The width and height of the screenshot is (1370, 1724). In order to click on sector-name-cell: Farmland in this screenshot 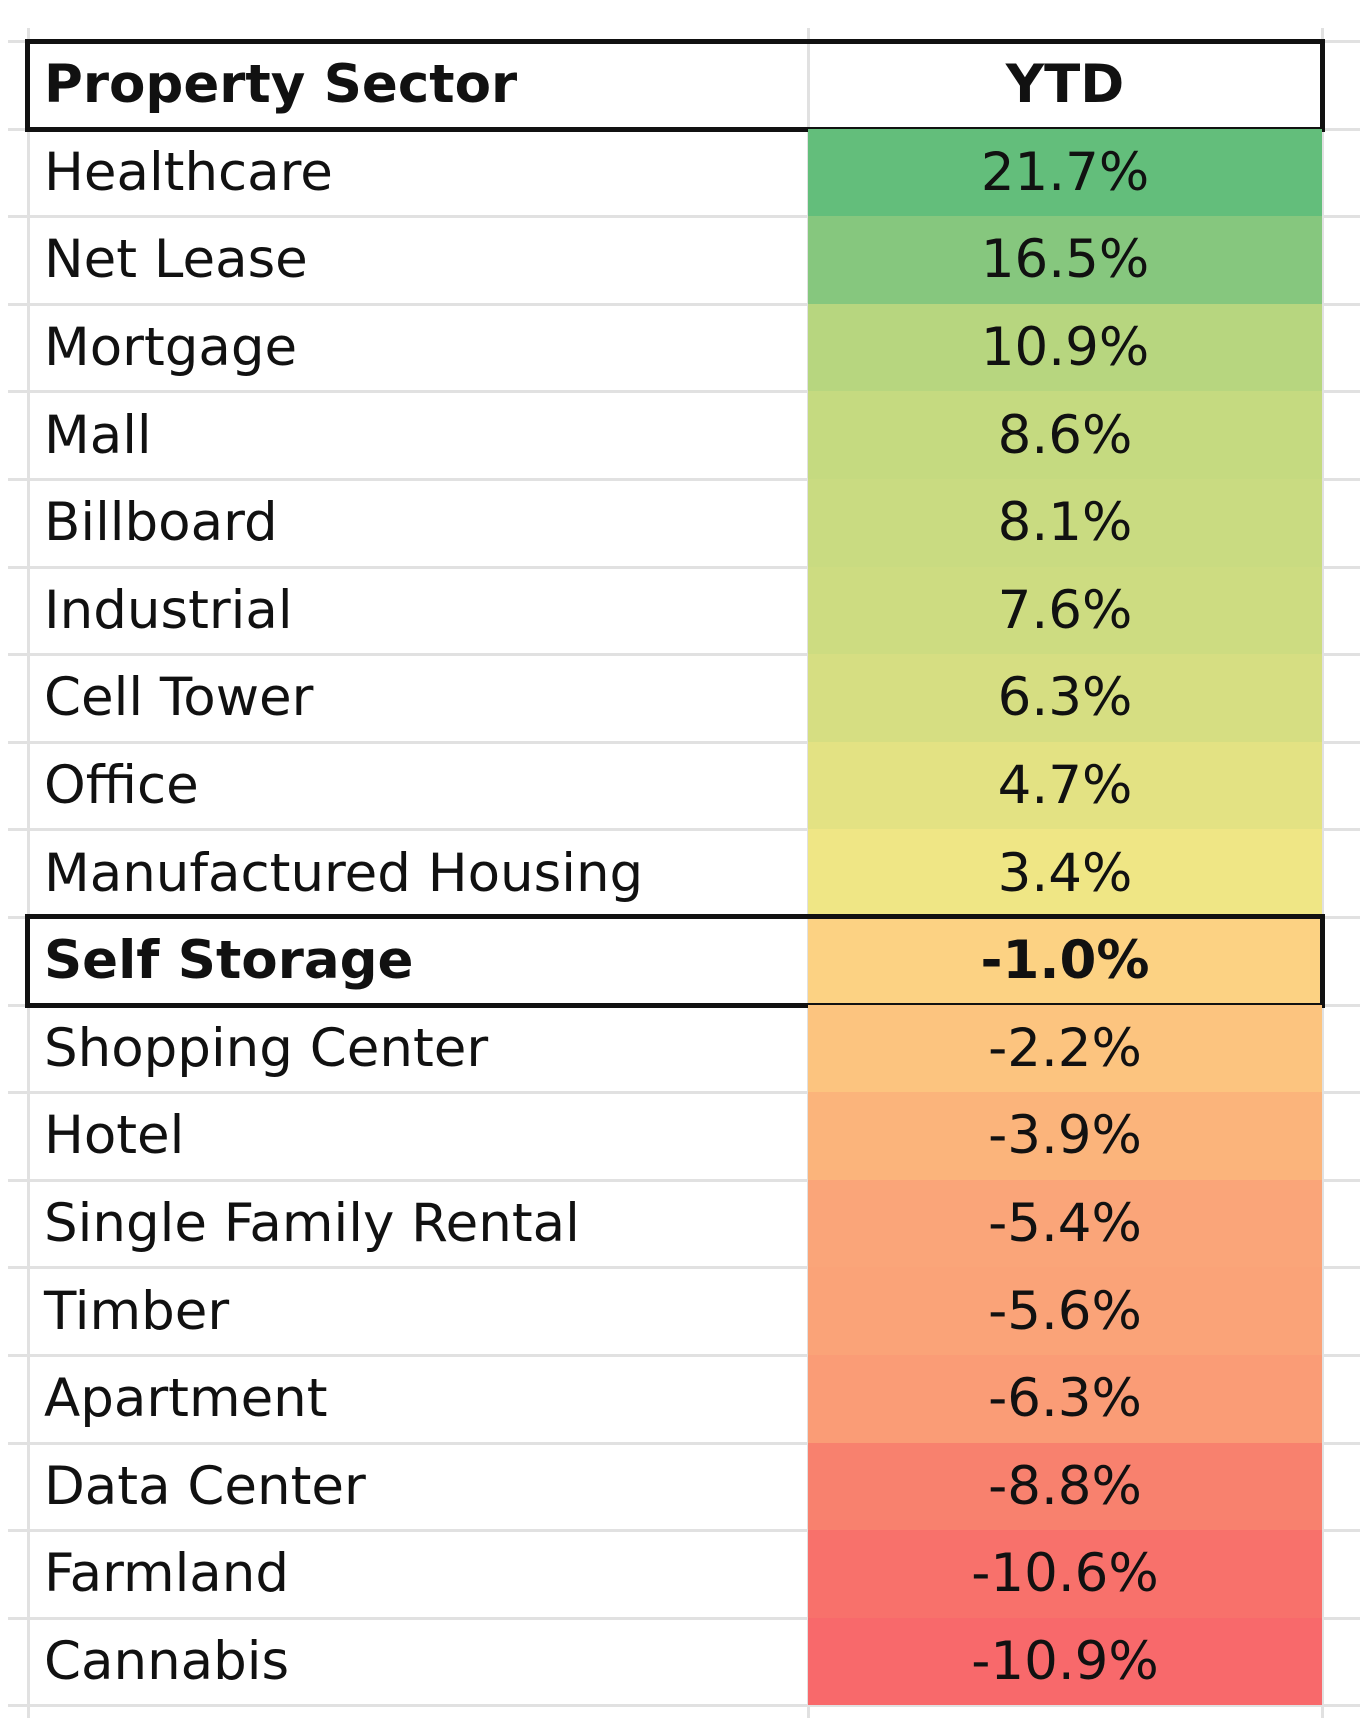, I will do `click(167, 1574)`.